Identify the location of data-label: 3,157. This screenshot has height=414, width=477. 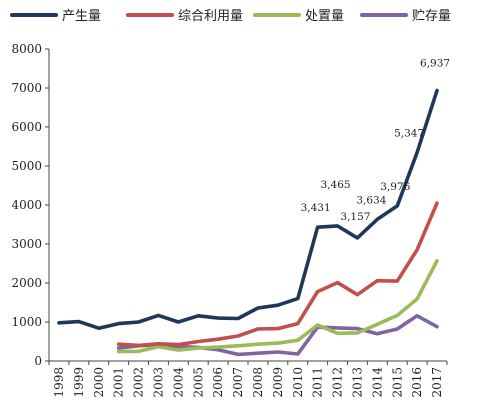
(355, 217).